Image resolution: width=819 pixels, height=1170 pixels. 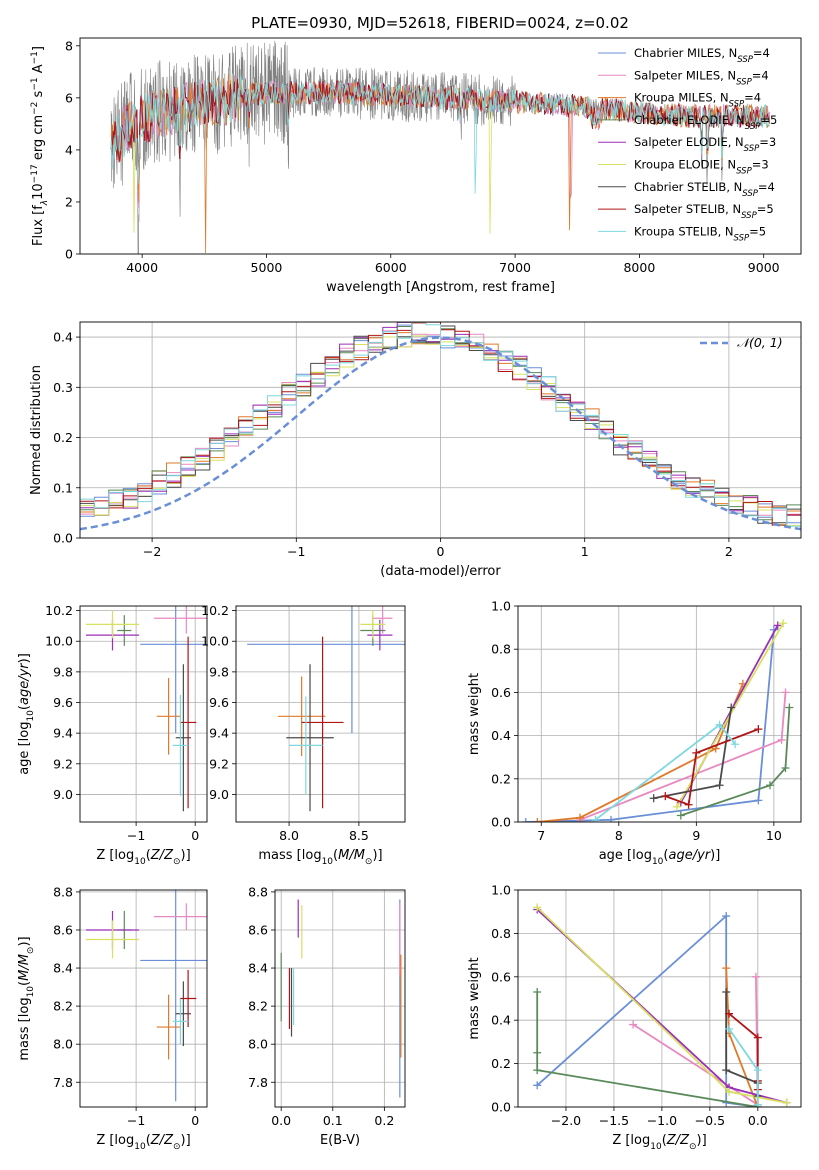 What do you see at coordinates (585, 551) in the screenshot?
I see `x-tick-label: 1` at bounding box center [585, 551].